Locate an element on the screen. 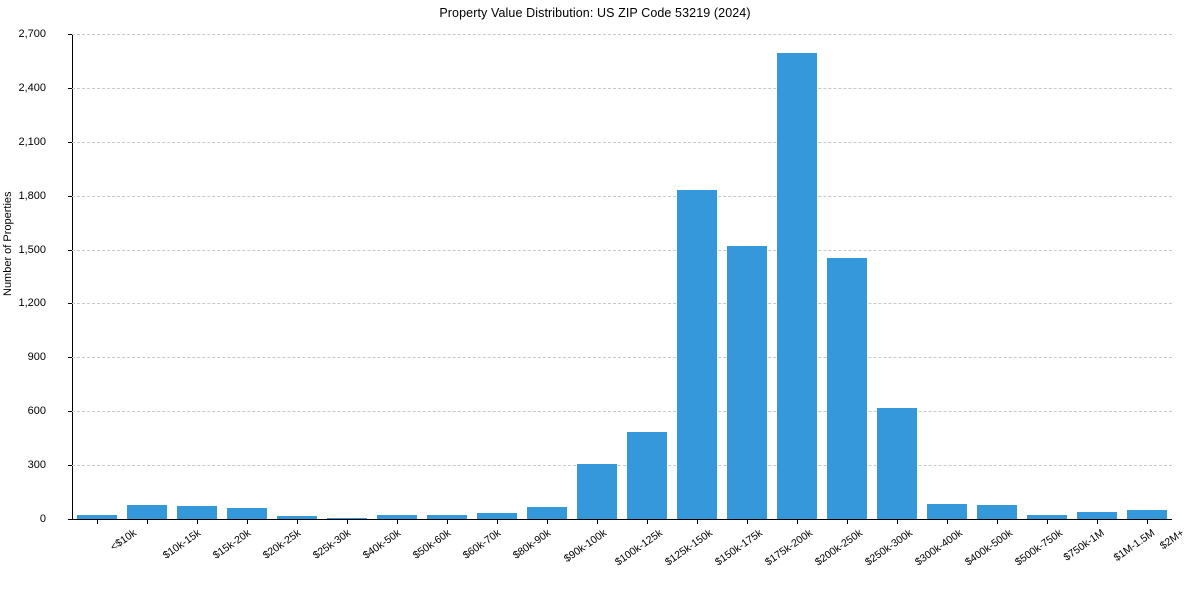  x-axis-tick-label: $150k-175k is located at coordinates (738, 548).